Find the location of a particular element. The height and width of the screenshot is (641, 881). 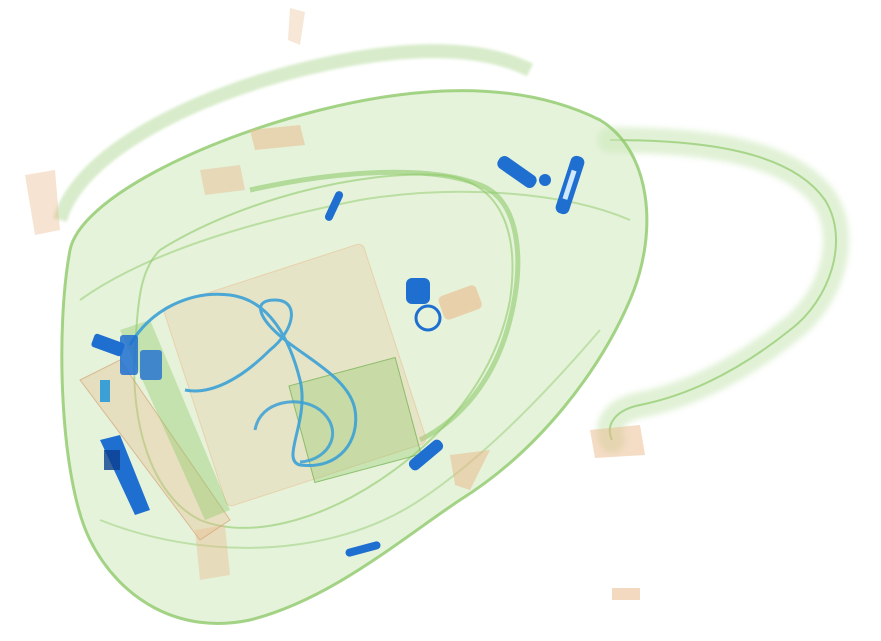

backpack-strap-edge is located at coordinates (723, 290).